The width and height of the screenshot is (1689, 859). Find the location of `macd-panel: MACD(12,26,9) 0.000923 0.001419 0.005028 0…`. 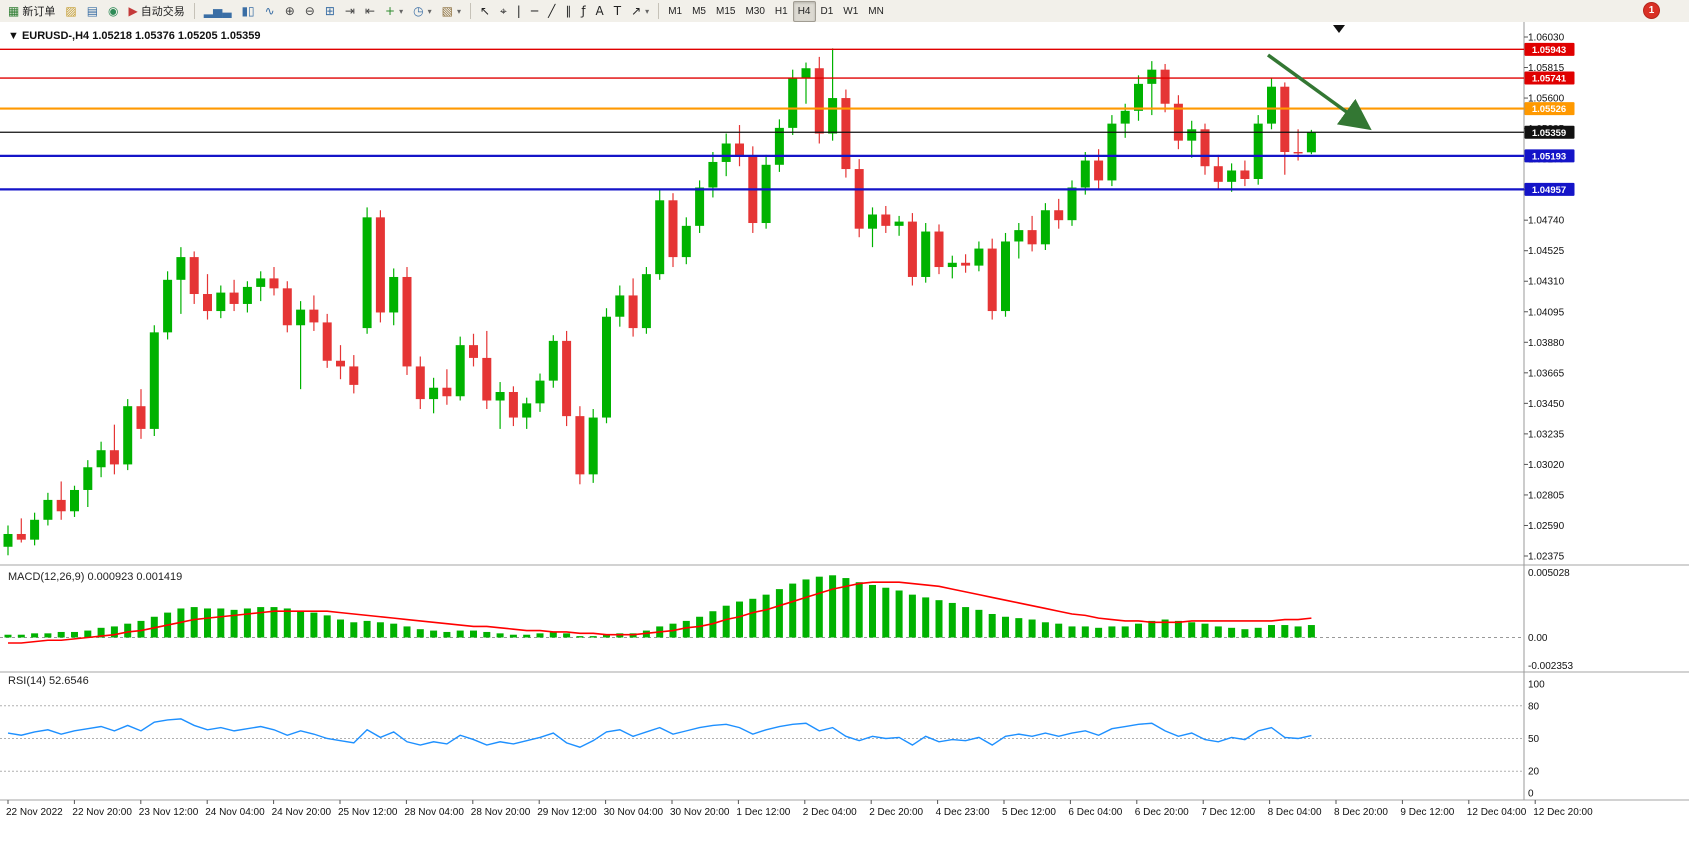

macd-panel: MACD(12,26,9) 0.000923 0.001419 0.005028 0… is located at coordinates (786, 620).